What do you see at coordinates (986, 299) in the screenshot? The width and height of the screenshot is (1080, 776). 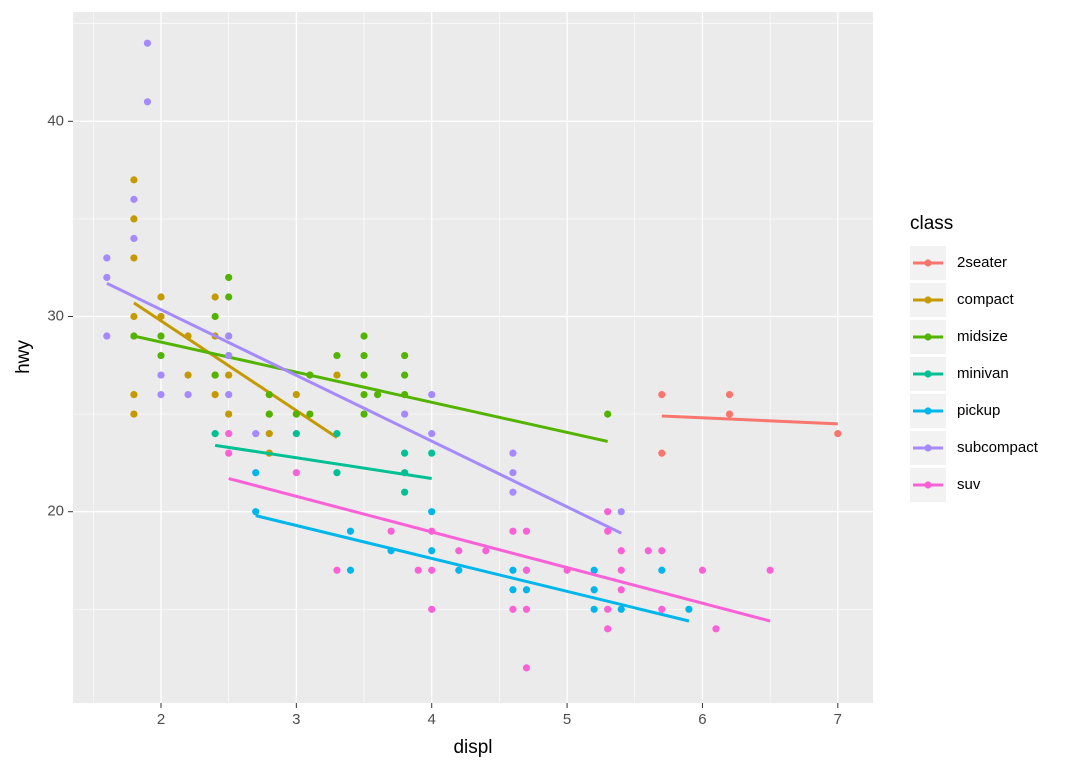 I see `legend-label: compact` at bounding box center [986, 299].